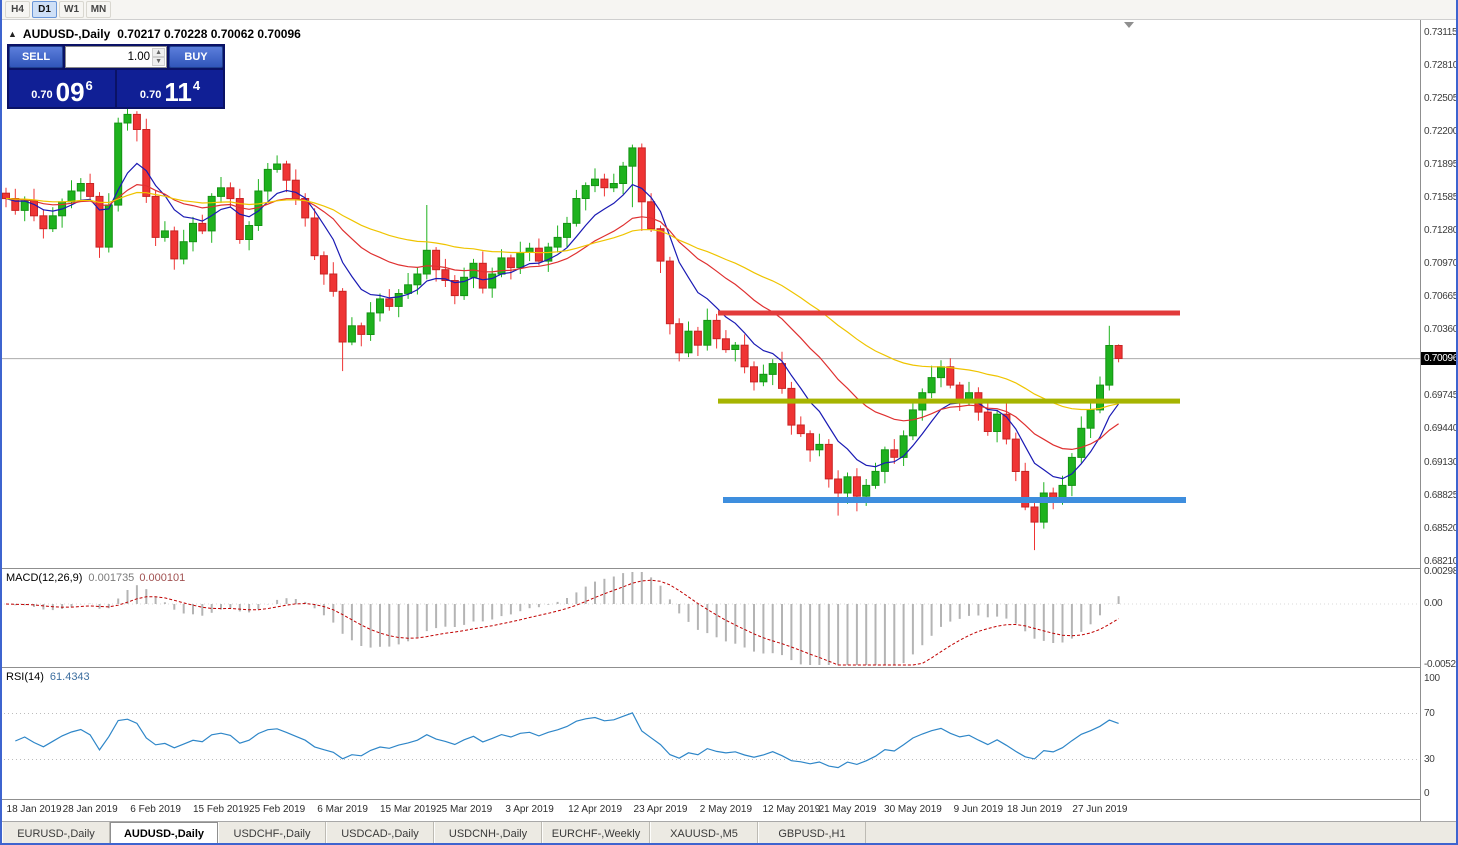 The width and height of the screenshot is (1458, 845). Describe the element at coordinates (34, 809) in the screenshot. I see `date-label: 18 Jan 2019` at that location.